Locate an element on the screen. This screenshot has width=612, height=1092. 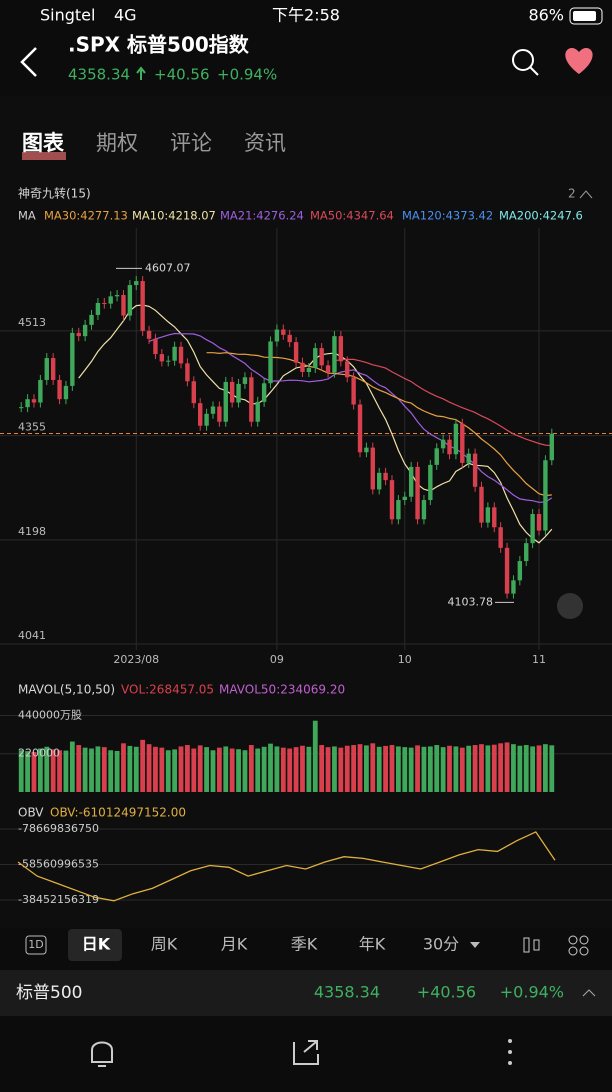
obv-tick-label: -78669836750 is located at coordinates (58, 828).